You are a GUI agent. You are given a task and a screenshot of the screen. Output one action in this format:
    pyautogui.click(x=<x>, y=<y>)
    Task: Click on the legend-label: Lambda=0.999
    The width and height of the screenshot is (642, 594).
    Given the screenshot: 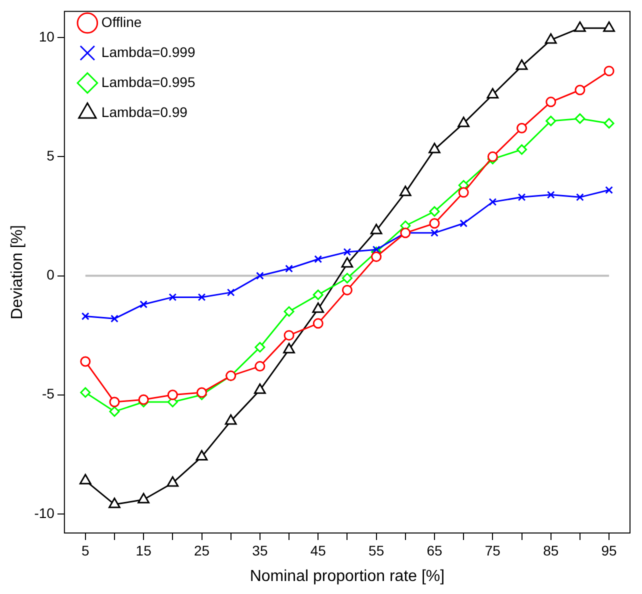 What is the action you would take?
    pyautogui.click(x=148, y=52)
    